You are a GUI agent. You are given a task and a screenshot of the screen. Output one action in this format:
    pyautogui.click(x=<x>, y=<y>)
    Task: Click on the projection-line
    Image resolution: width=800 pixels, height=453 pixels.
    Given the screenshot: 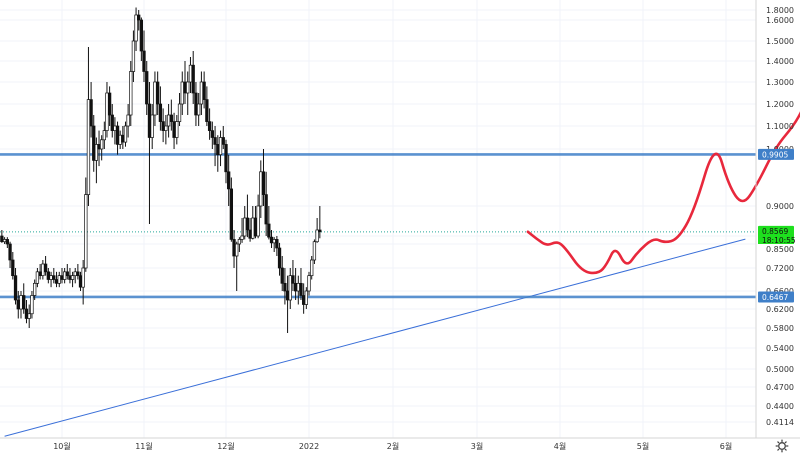 What is the action you would take?
    pyautogui.click(x=663, y=193)
    